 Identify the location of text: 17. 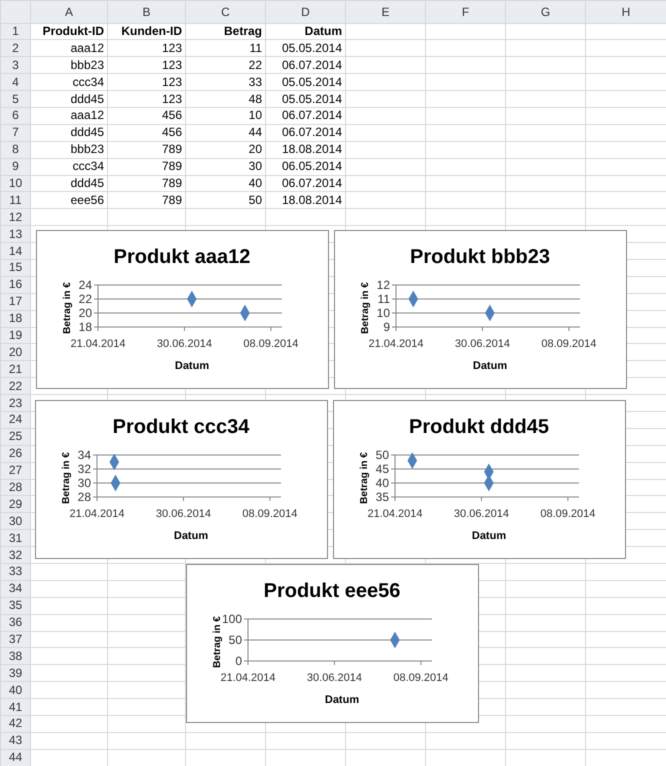
(15, 301).